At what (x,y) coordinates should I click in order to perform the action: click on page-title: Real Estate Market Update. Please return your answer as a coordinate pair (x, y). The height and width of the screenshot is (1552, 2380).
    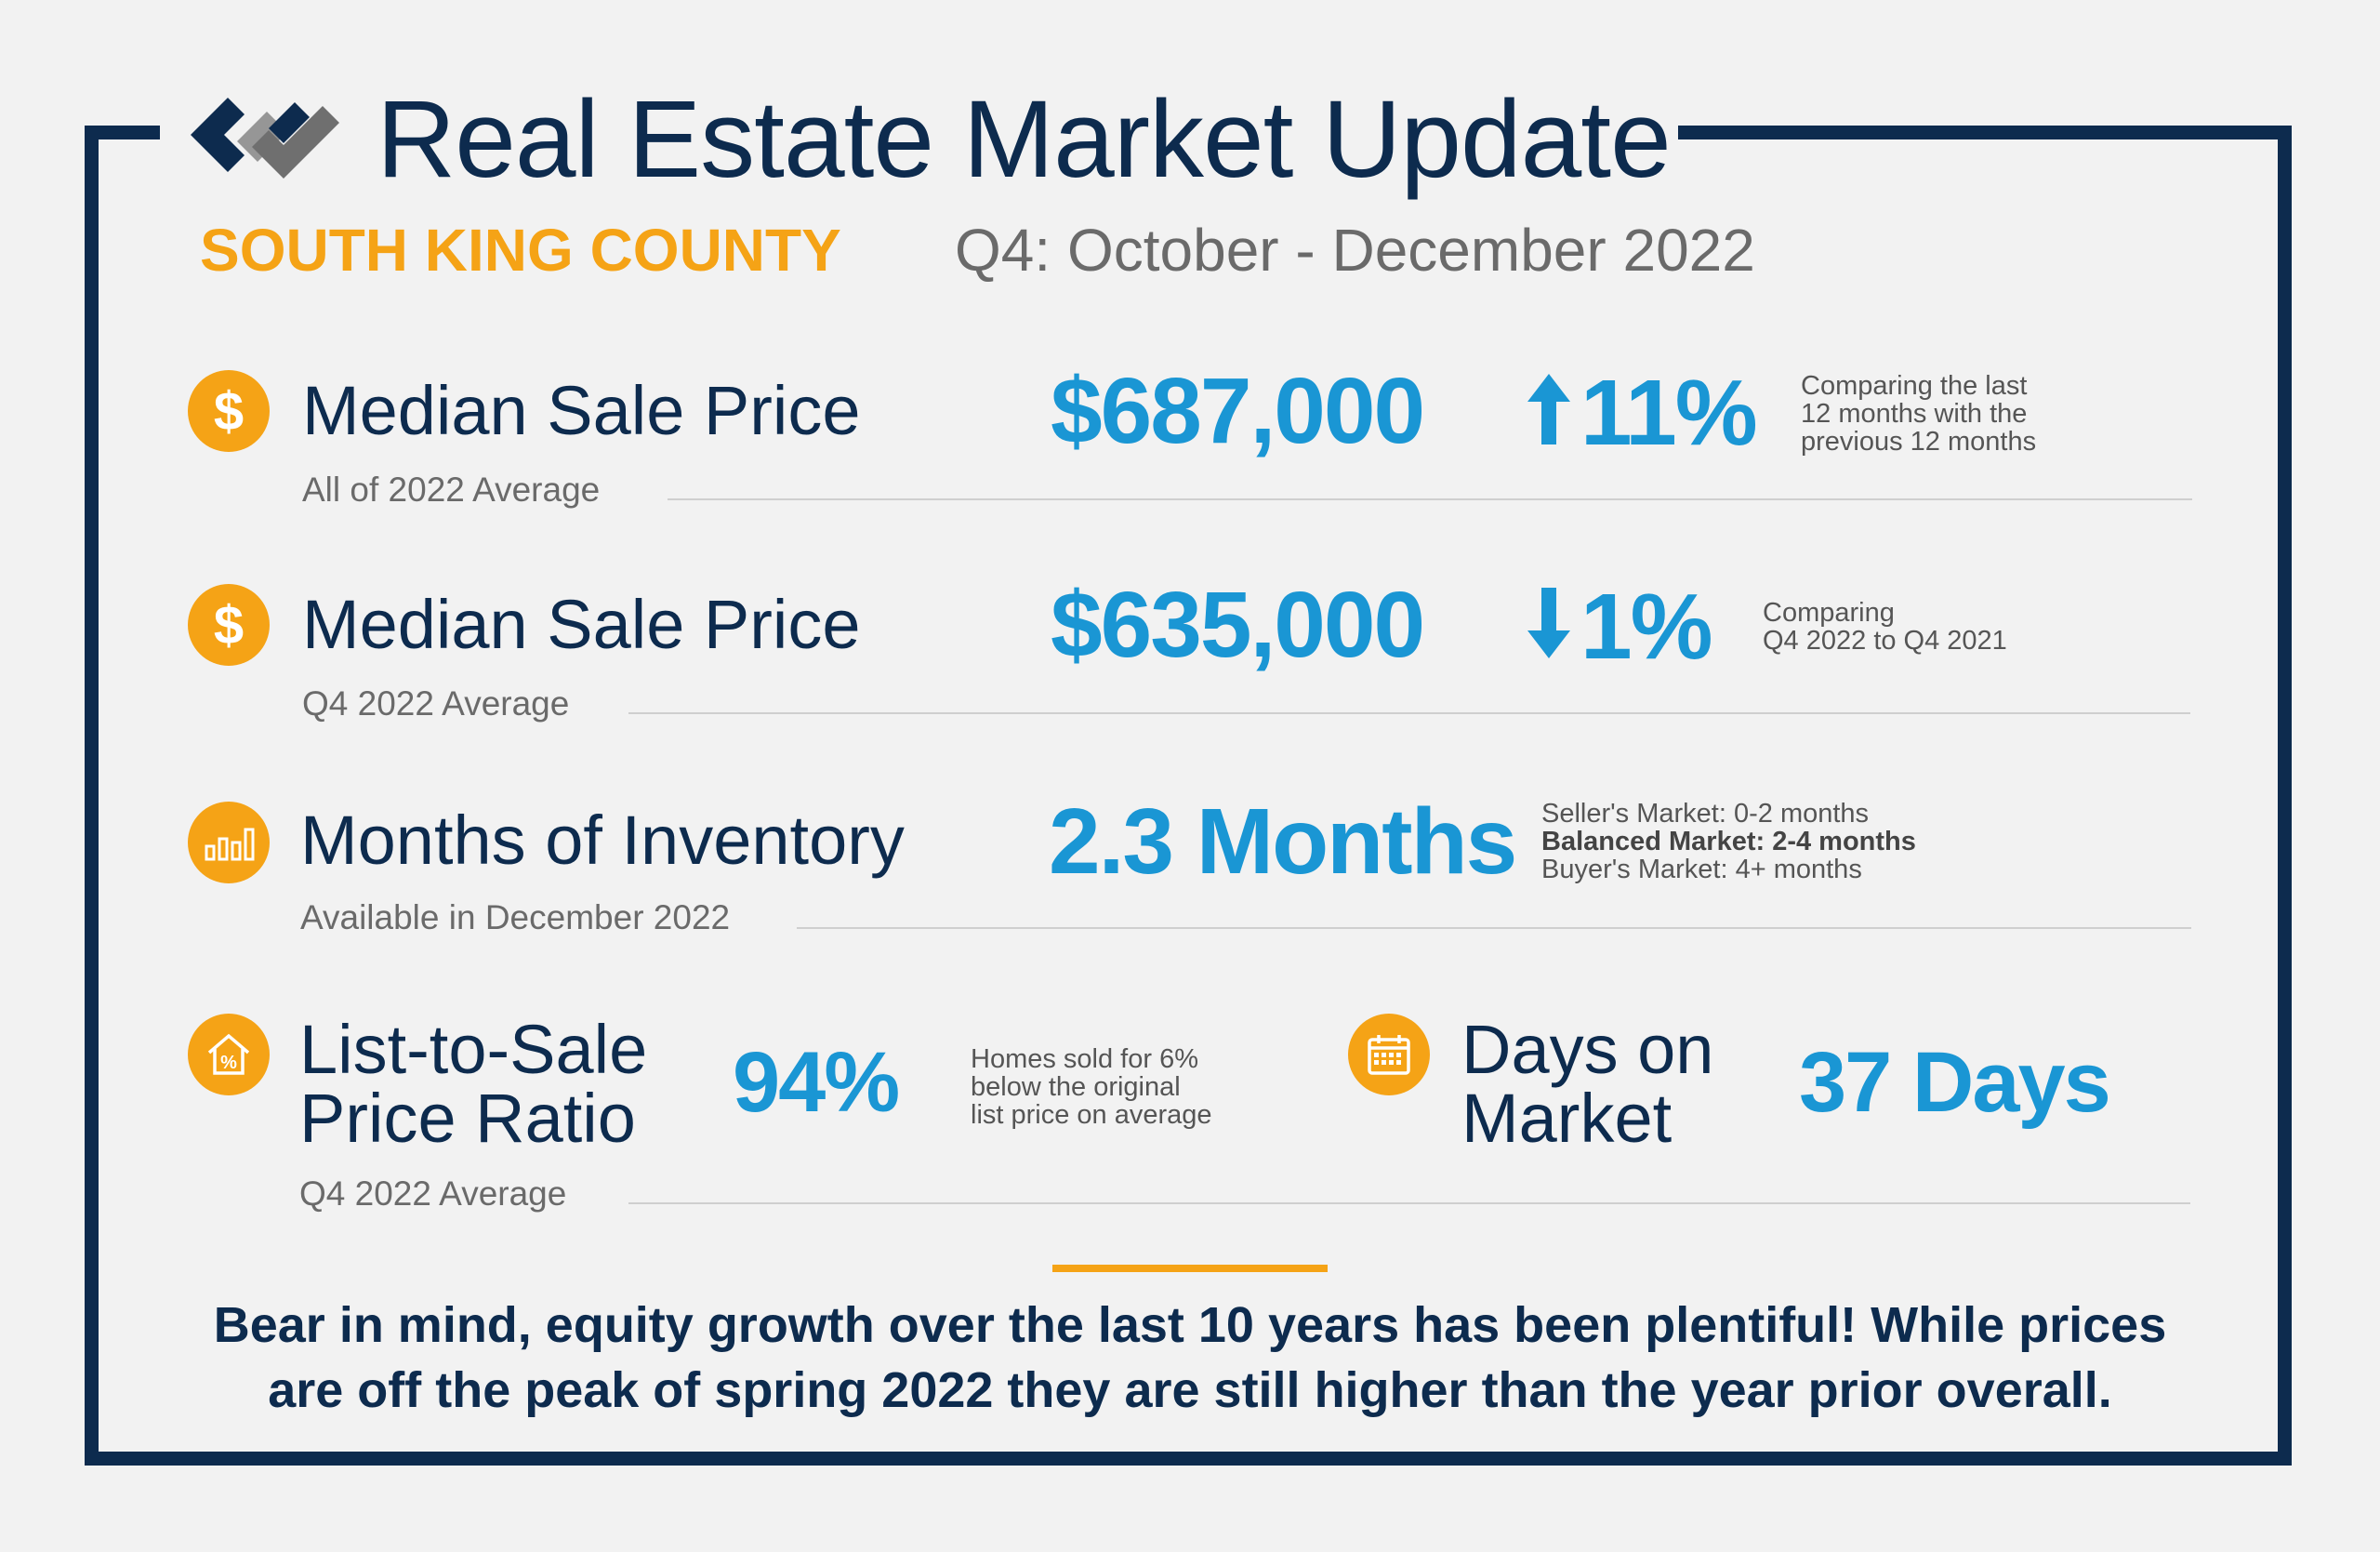
    Looking at the image, I should click on (1024, 139).